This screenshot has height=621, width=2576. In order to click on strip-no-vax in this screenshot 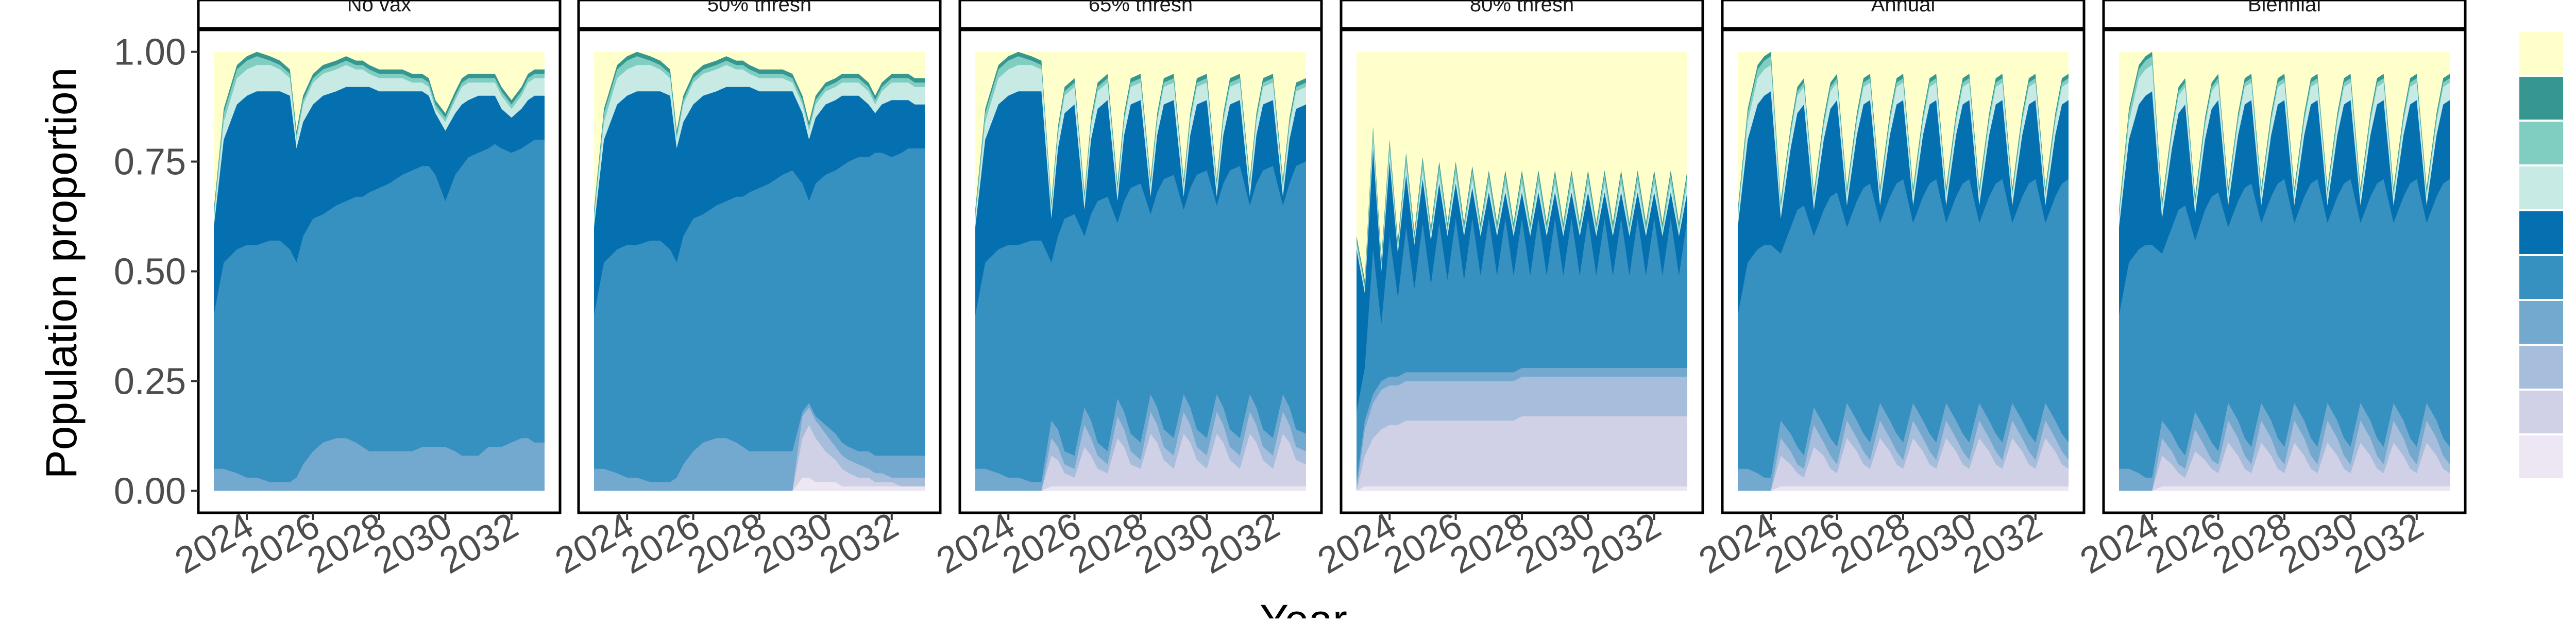, I will do `click(379, 15)`.